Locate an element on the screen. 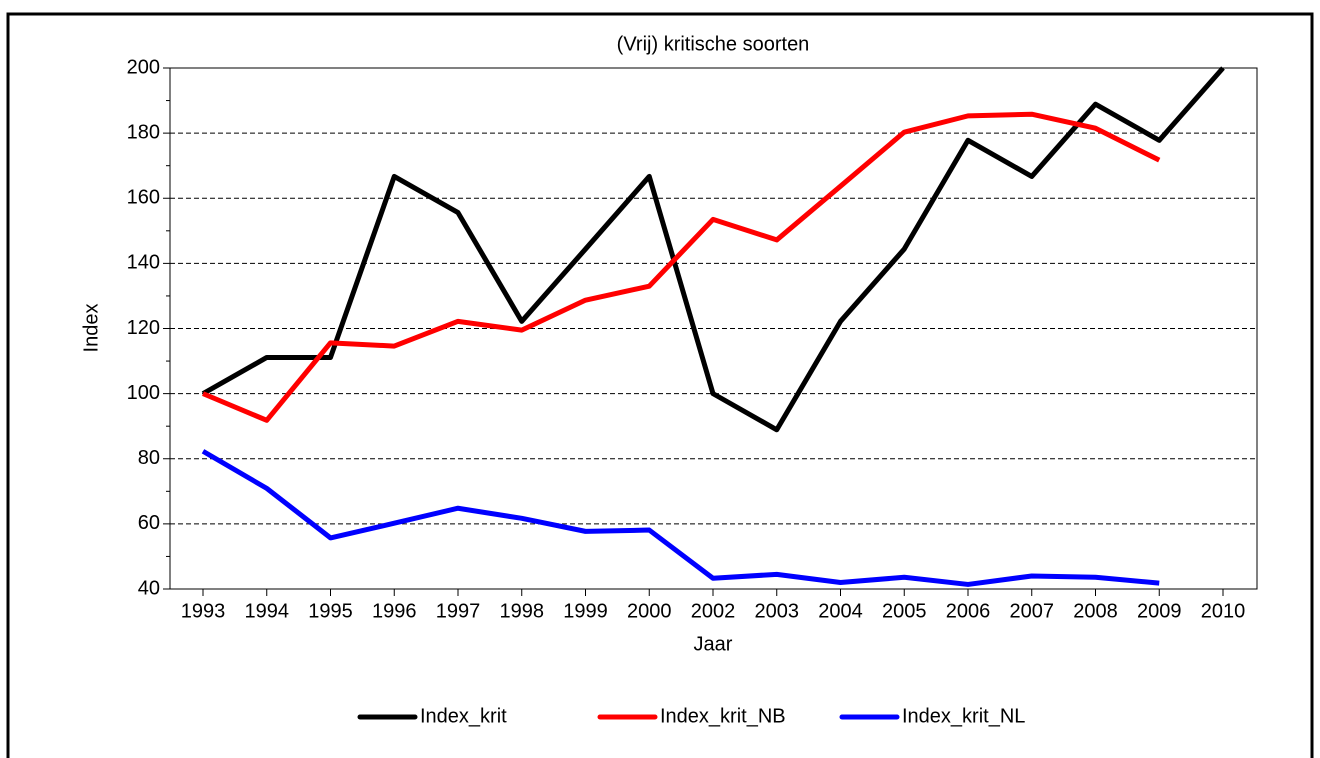 Image resolution: width=1320 pixels, height=758 pixels. y-tick-label: 140 is located at coordinates (143, 263).